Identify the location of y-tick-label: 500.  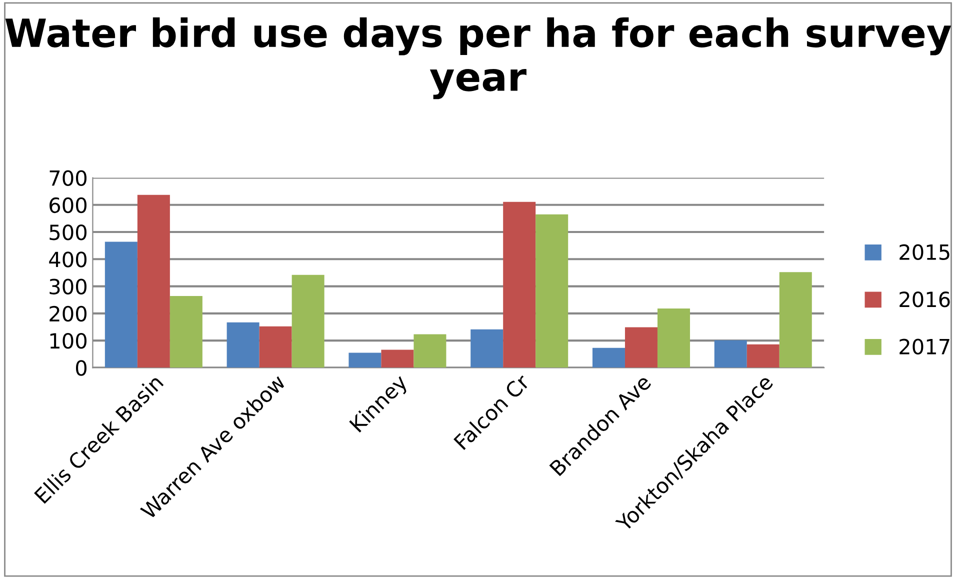
(68, 232).